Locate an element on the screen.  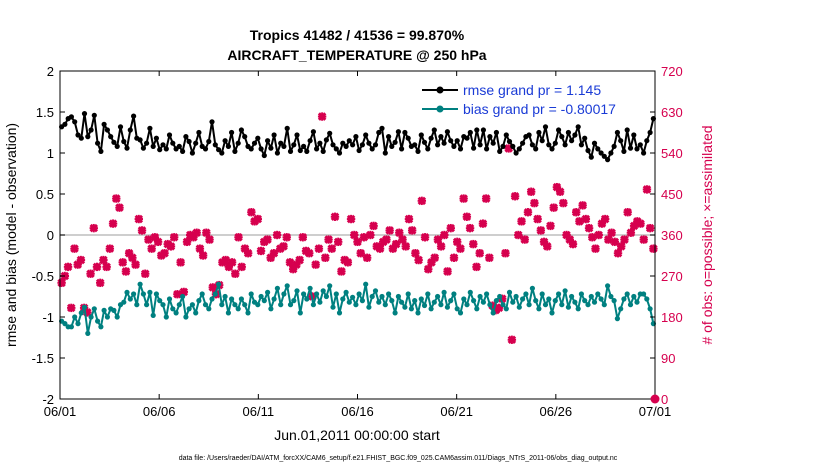
y2-axis-ticks: 0 90 180 270 360 450 540 630 720 is located at coordinates (666, 235).